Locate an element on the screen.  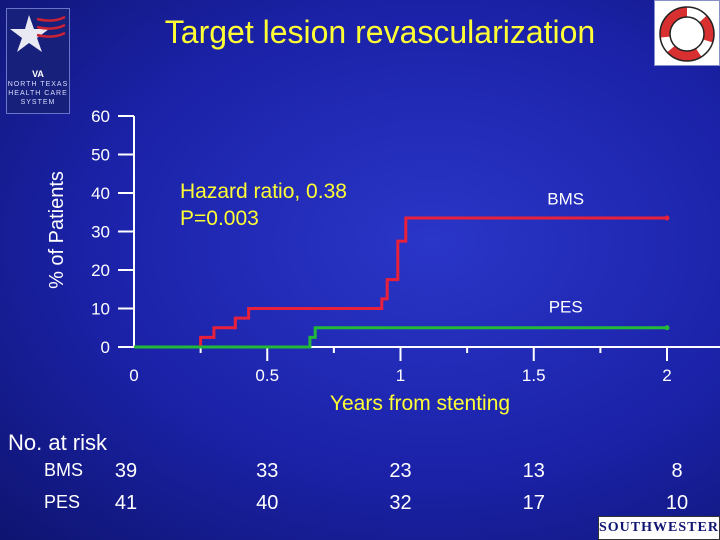
x-tick-label: 1 is located at coordinates (400, 375).